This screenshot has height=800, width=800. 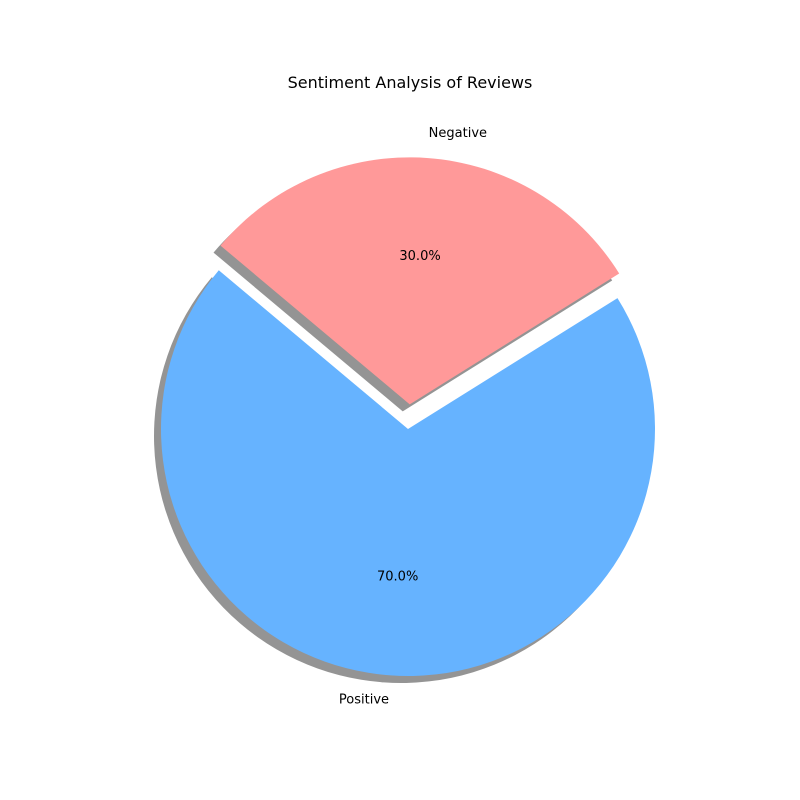 What do you see at coordinates (413, 417) in the screenshot?
I see `pie-labels: Positive 70.0% Negative 30.0%` at bounding box center [413, 417].